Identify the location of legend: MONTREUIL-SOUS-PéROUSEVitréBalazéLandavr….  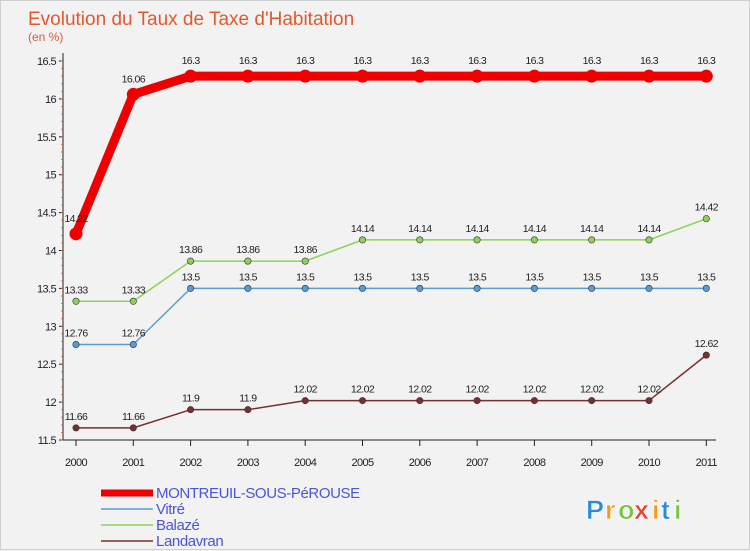
(231, 517).